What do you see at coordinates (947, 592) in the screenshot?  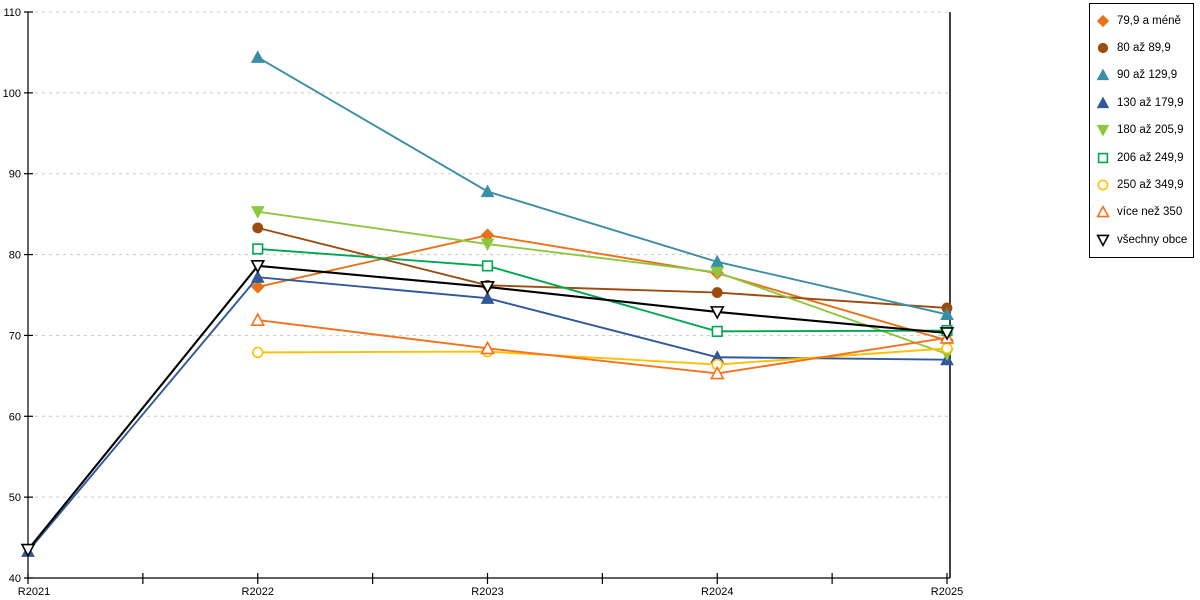 I see `x-axis-tick-label: R2025` at bounding box center [947, 592].